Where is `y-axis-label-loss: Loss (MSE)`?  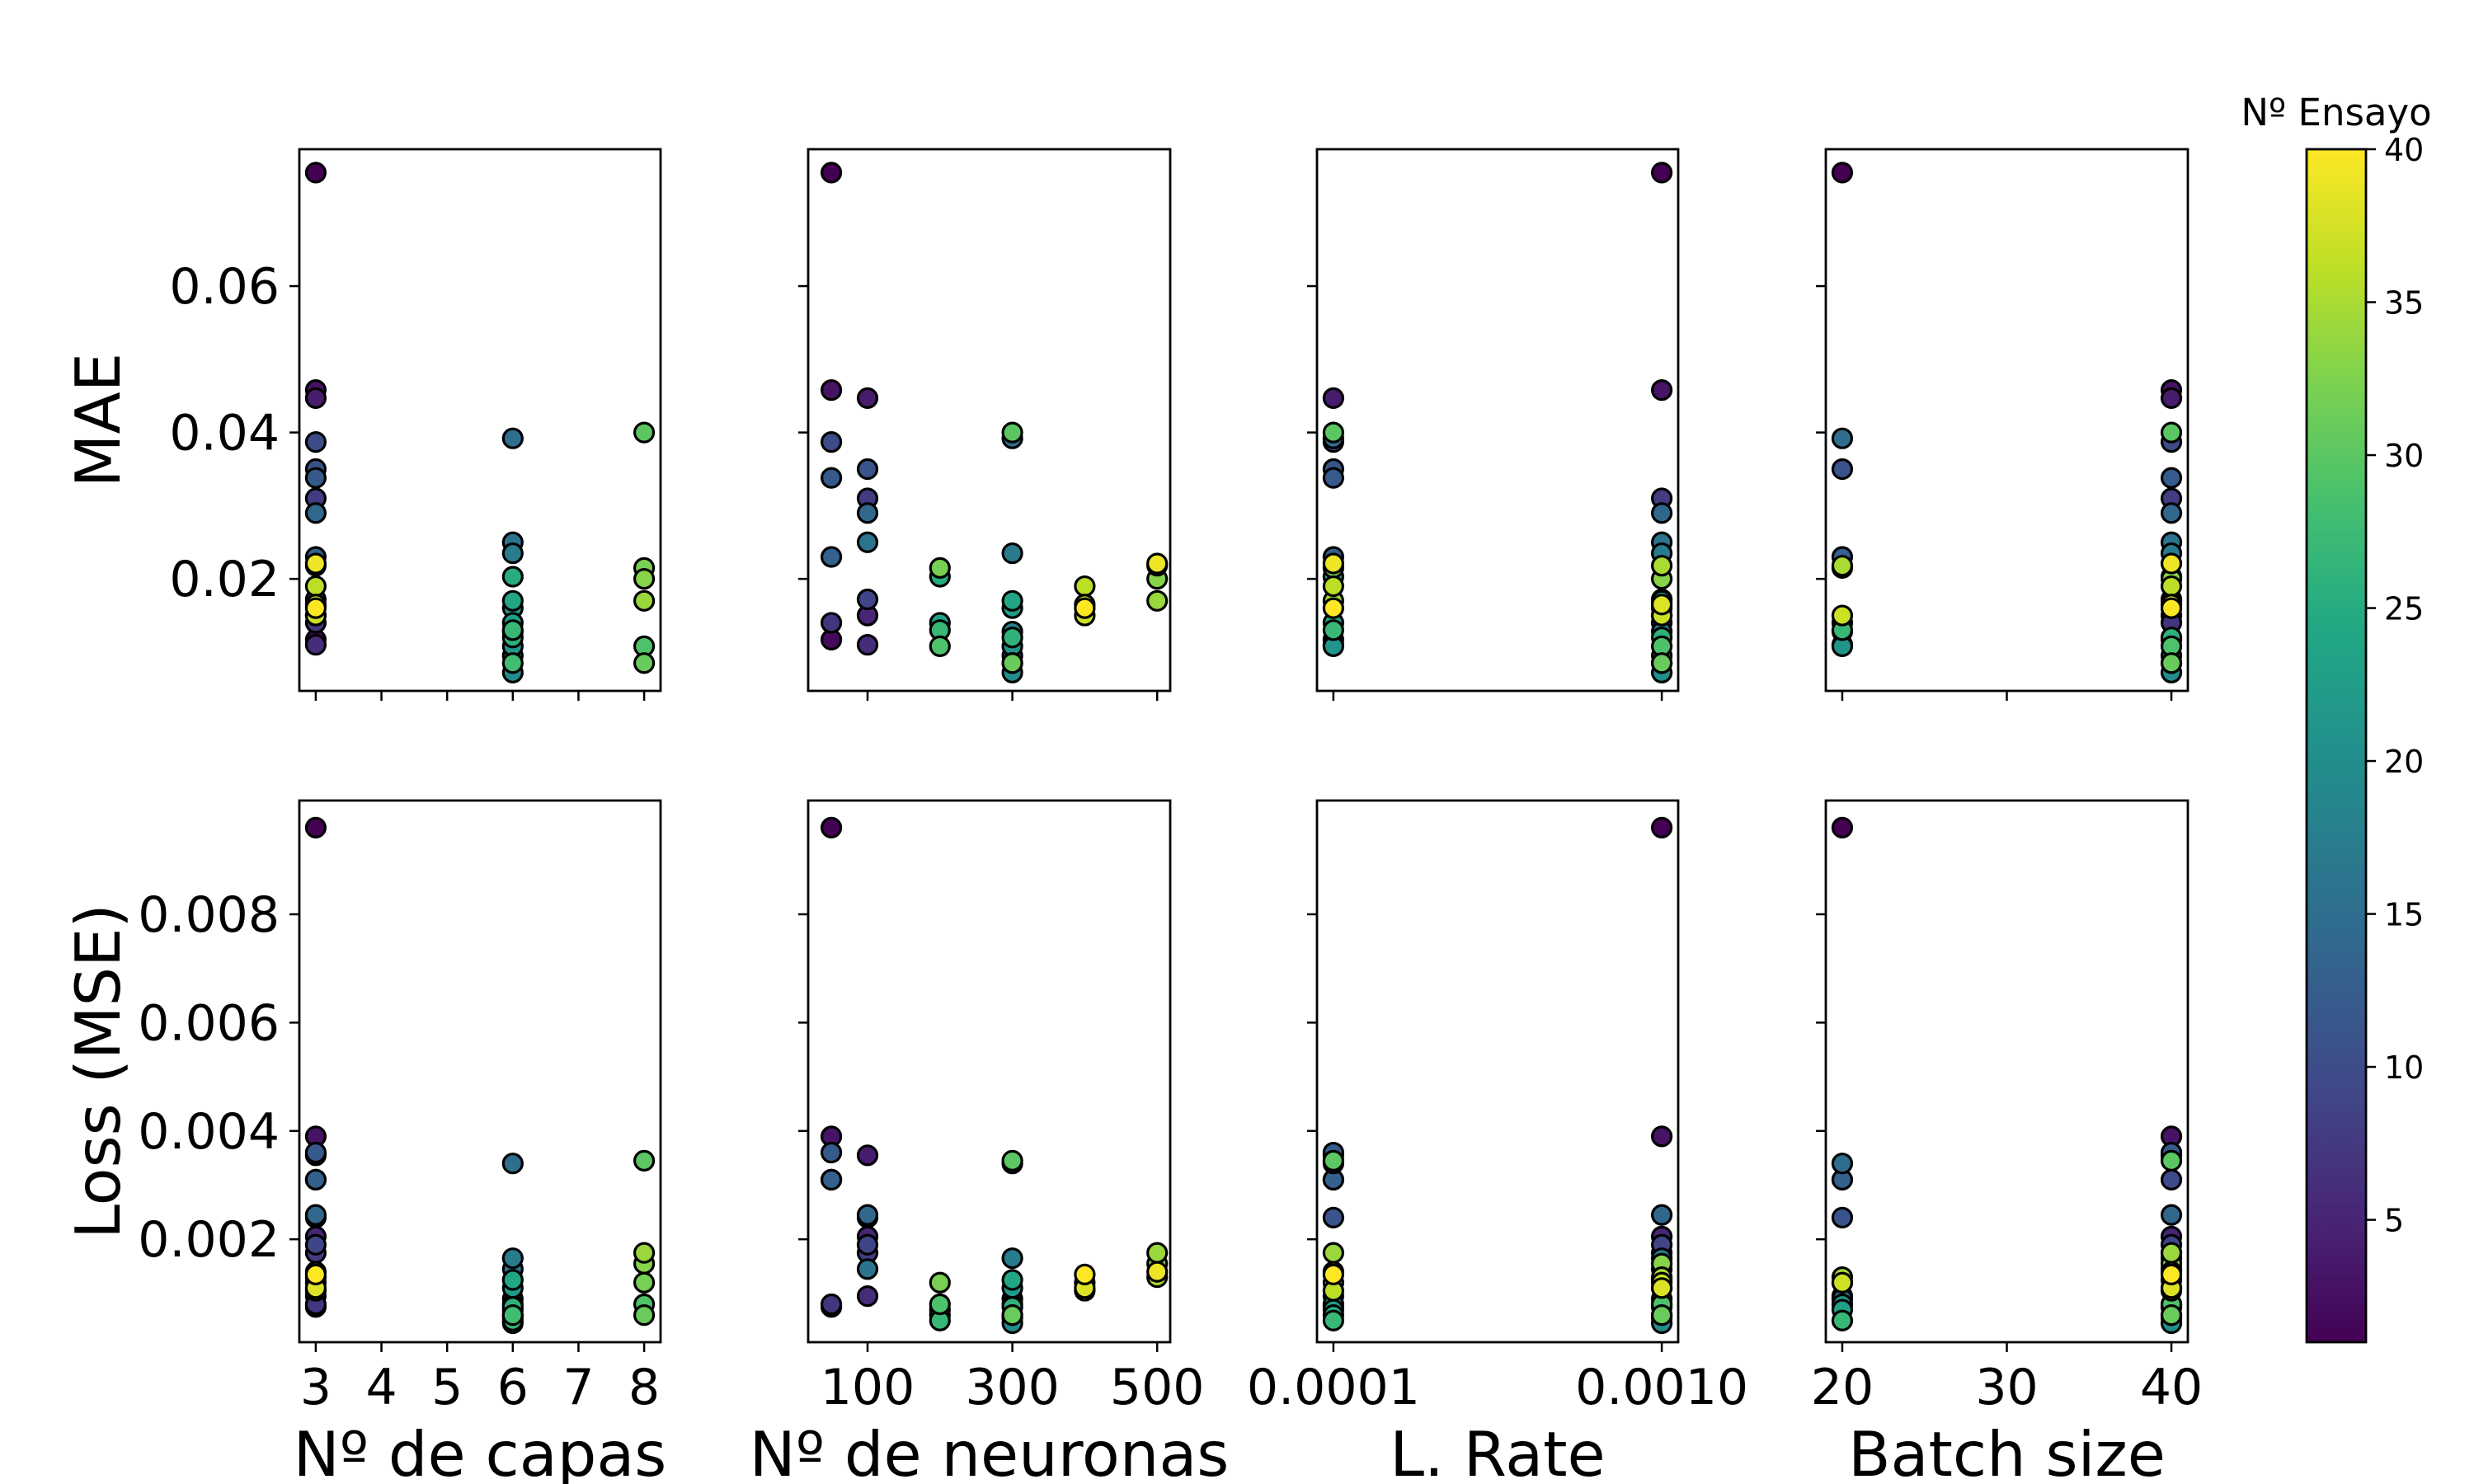
y-axis-label-loss: Loss (MSE) is located at coordinates (98, 1071).